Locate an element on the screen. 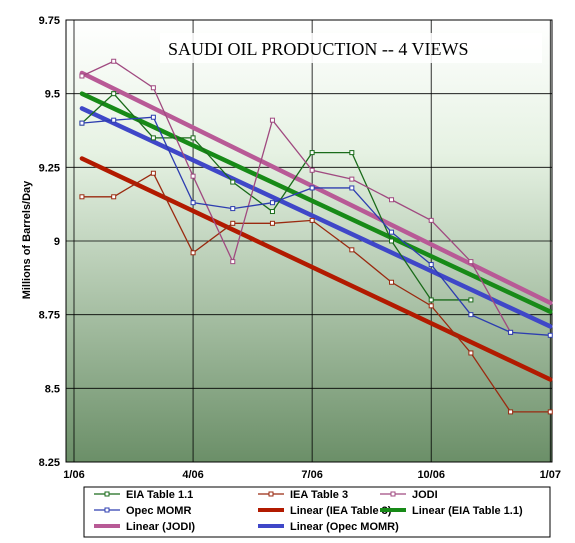 This screenshot has width=575, height=543. y-axis-label: Millions of Barrels/Day is located at coordinates (27, 239).